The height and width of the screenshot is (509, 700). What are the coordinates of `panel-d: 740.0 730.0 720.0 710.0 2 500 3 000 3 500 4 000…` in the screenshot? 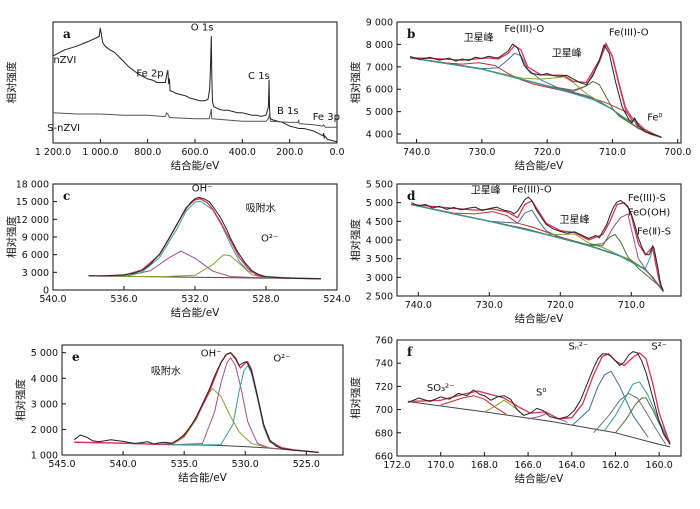 It's located at (515, 252).